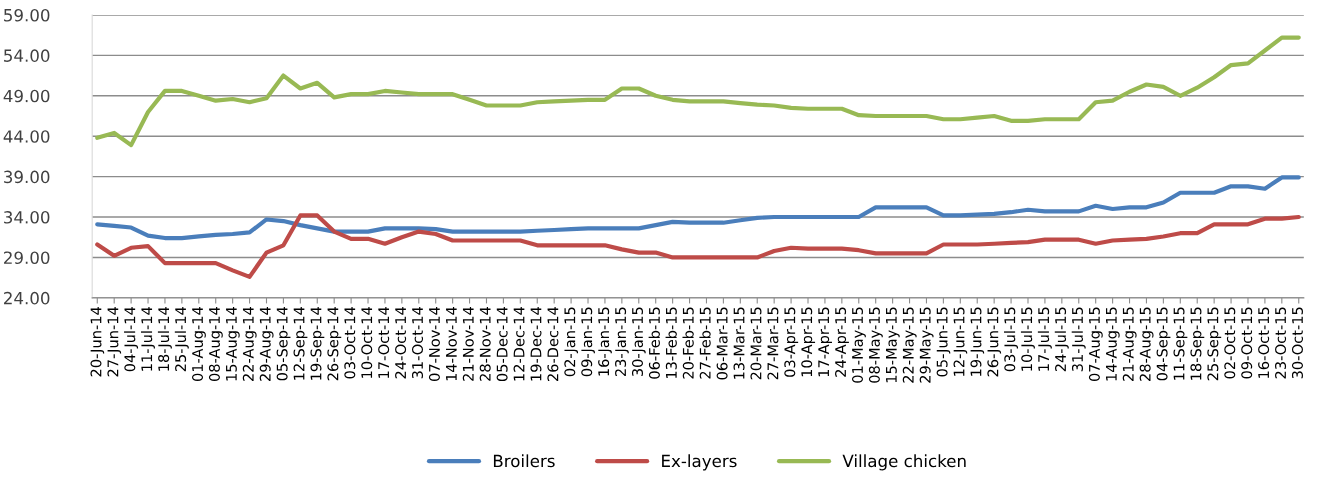 The width and height of the screenshot is (1317, 482). What do you see at coordinates (739, 343) in the screenshot?
I see `x-tick-label: 13-Mar-15` at bounding box center [739, 343].